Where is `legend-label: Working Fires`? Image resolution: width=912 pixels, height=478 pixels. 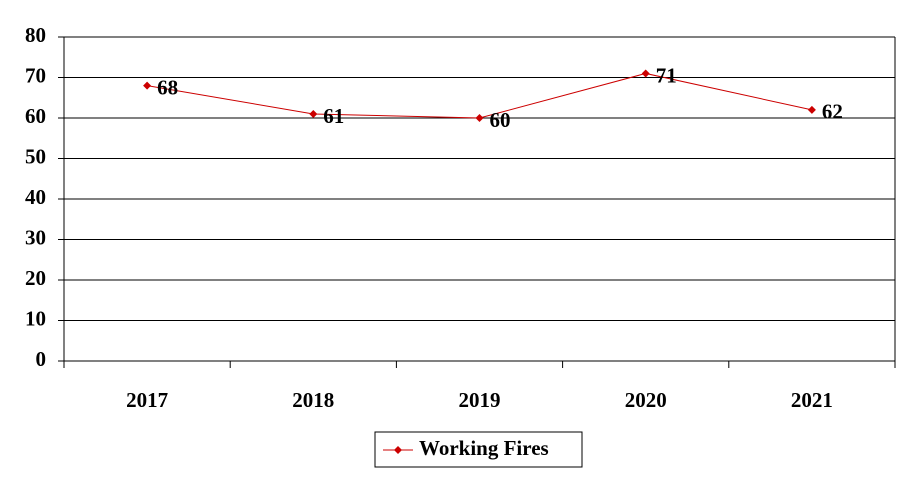 legend-label: Working Fires is located at coordinates (484, 448).